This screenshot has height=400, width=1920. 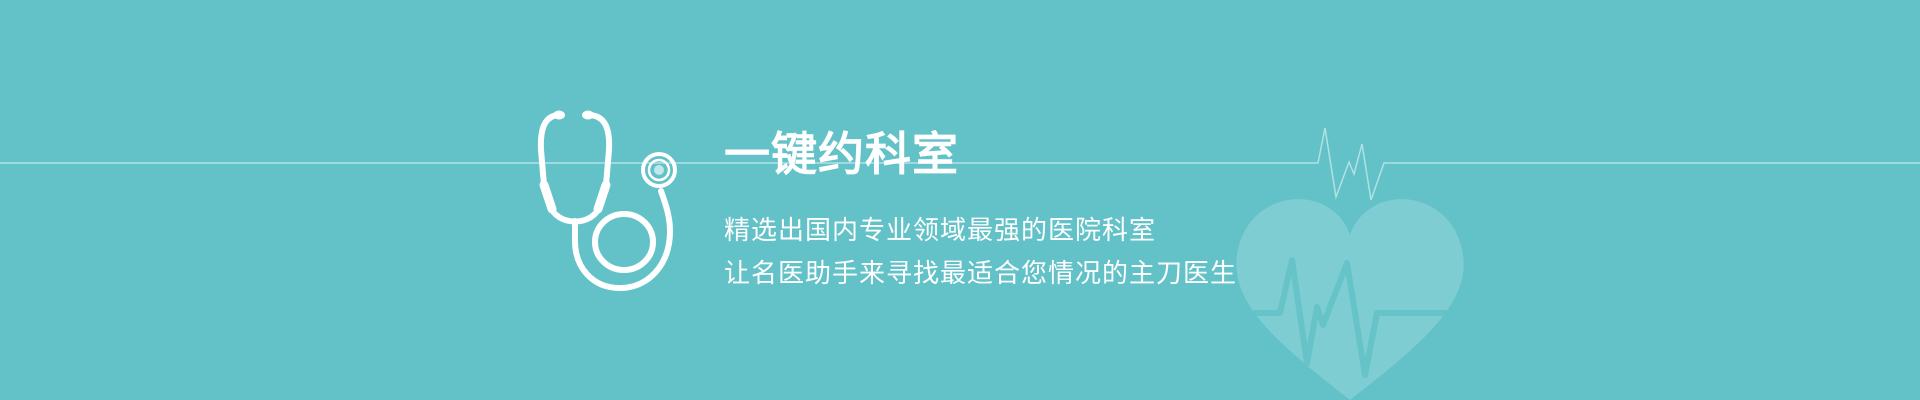 What do you see at coordinates (841, 154) in the screenshot?
I see `banner-title: 一键约科室` at bounding box center [841, 154].